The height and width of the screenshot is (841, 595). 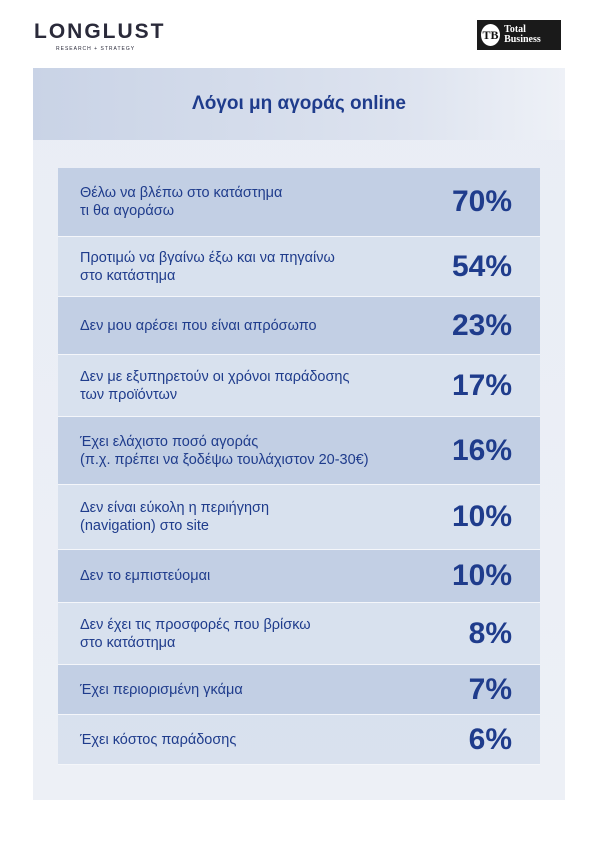 I want to click on reason-label: Δεν μου αρέσει που είναι απρόσωπο, so click(x=198, y=326).